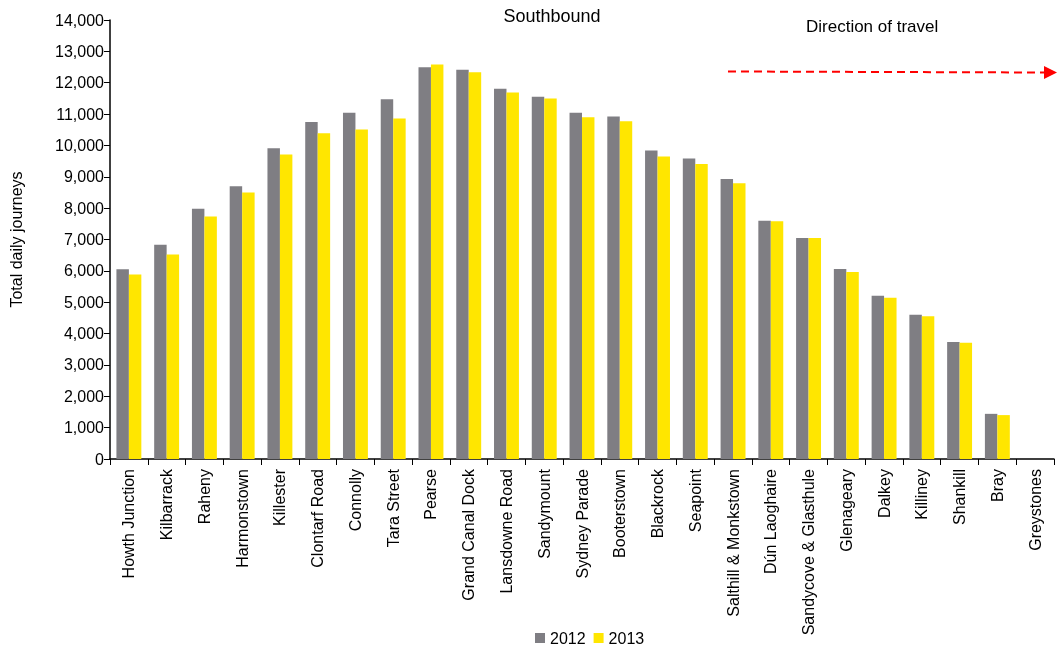 Image resolution: width=1057 pixels, height=657 pixels. Describe the element at coordinates (84, 239) in the screenshot. I see `y-tick-label: 7,000` at that location.